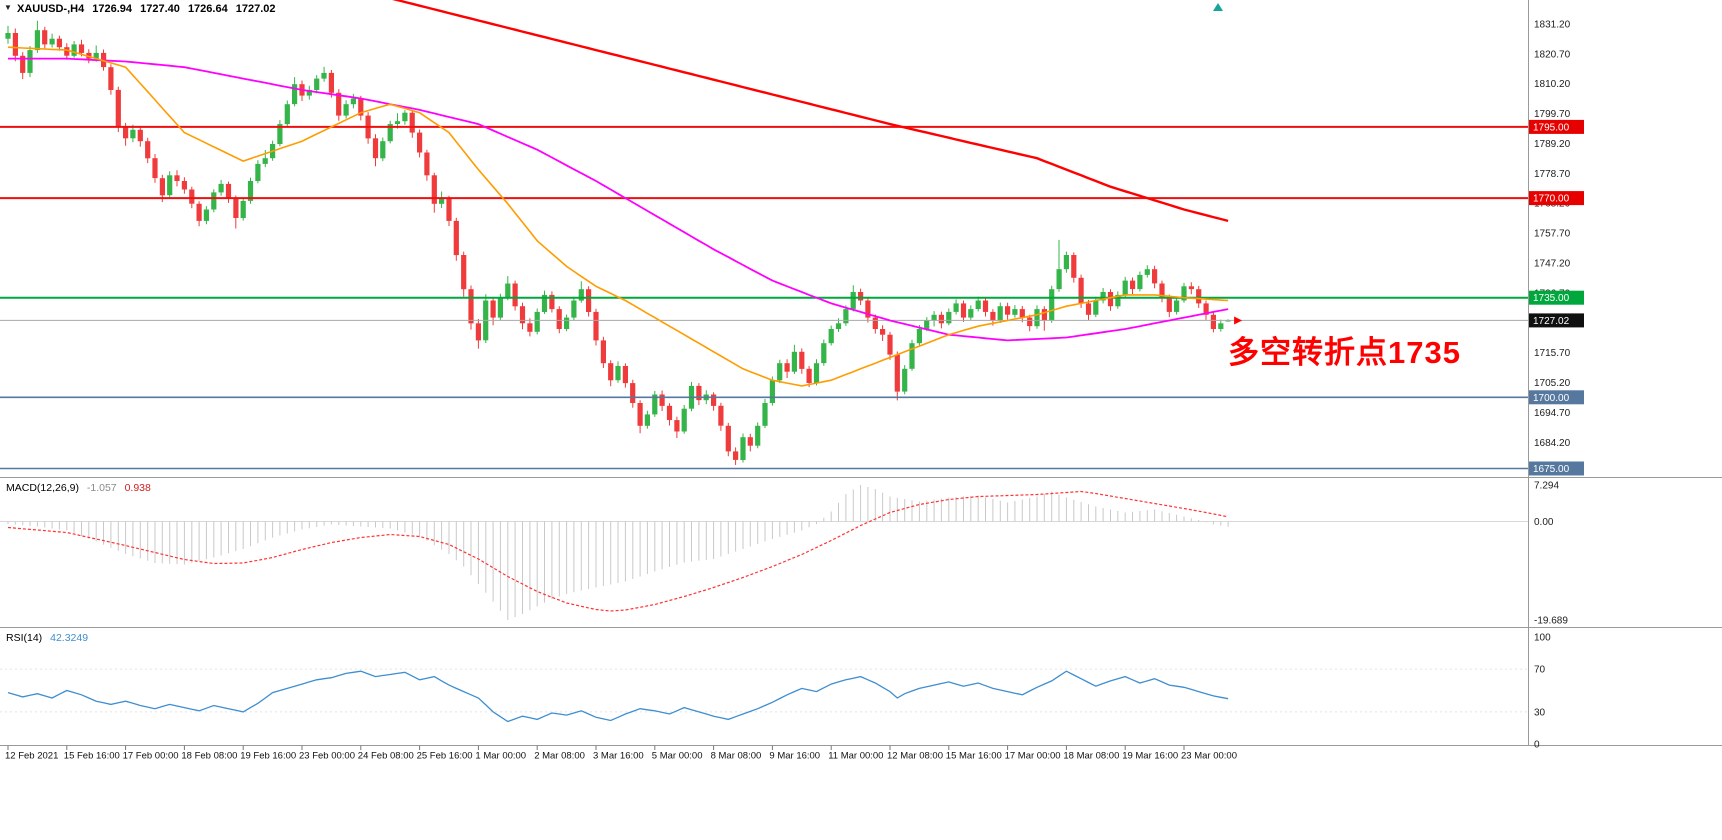 This screenshot has height=840, width=1722. What do you see at coordinates (81, 488) in the screenshot?
I see `macd-indicator-label: MACD(12,26,9) -1.057 0.938` at bounding box center [81, 488].